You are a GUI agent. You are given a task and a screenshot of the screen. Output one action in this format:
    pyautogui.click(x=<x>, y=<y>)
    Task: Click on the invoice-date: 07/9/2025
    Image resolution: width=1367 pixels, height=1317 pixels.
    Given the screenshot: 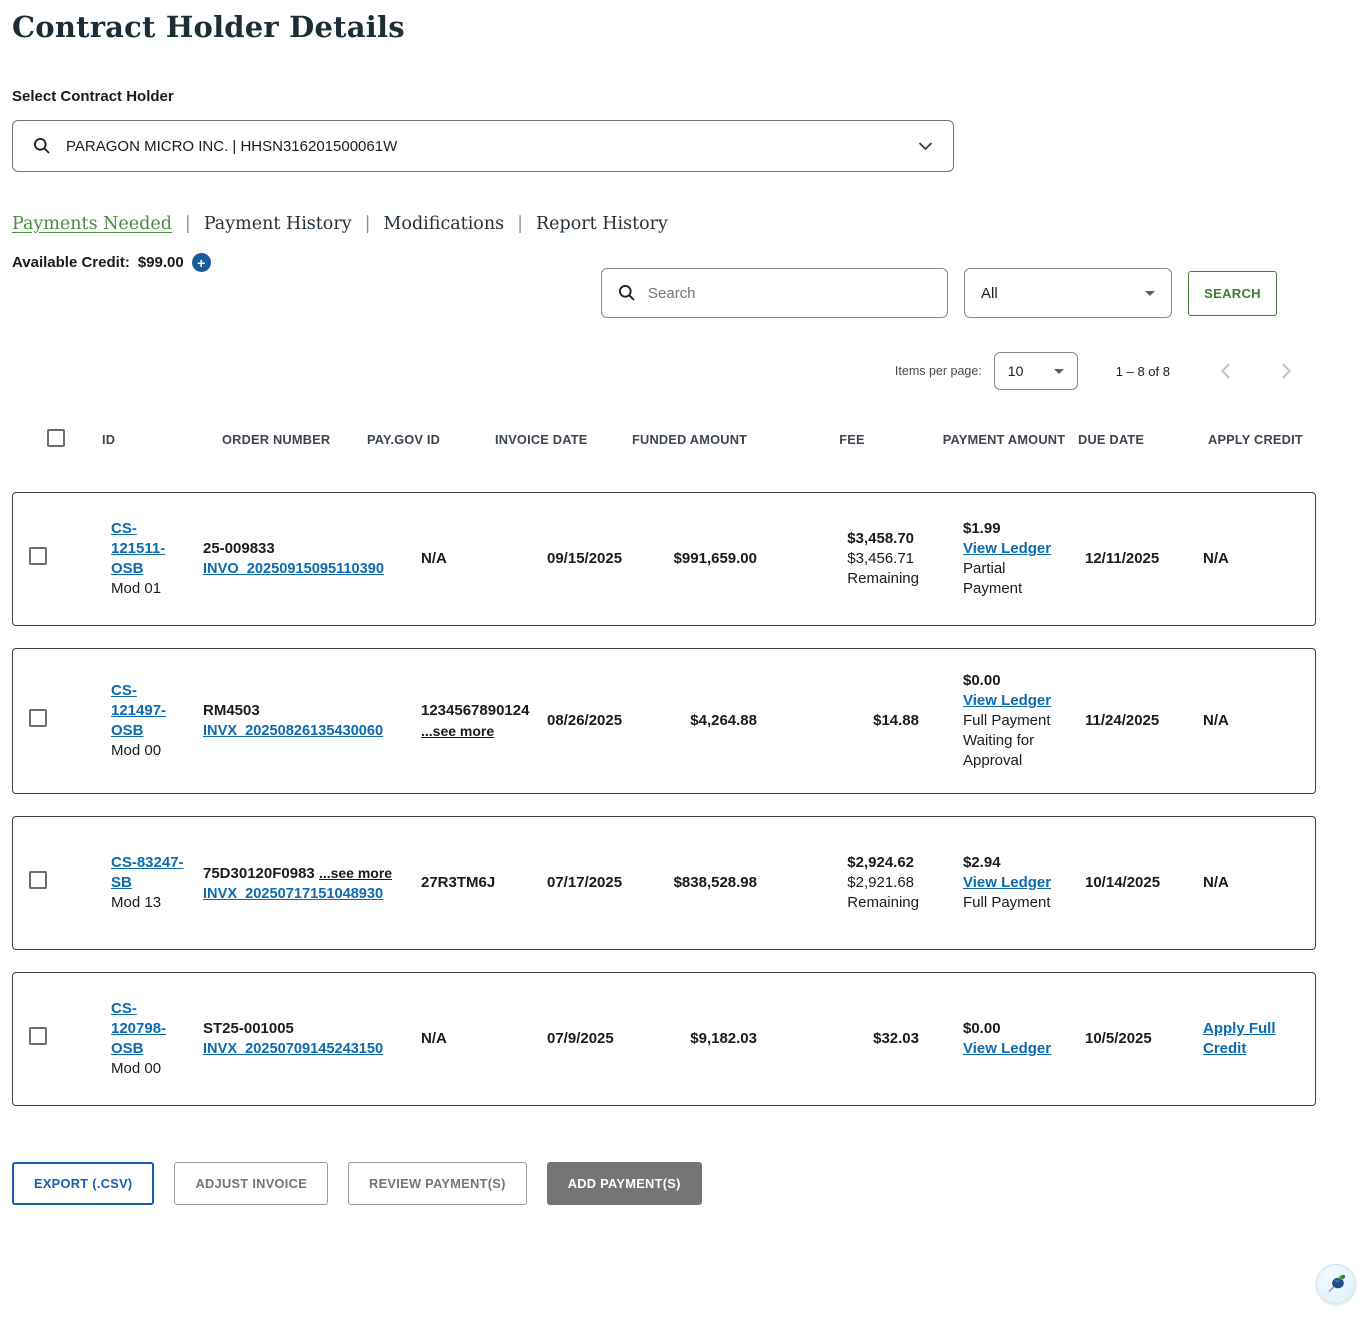 What is the action you would take?
    pyautogui.click(x=580, y=1038)
    